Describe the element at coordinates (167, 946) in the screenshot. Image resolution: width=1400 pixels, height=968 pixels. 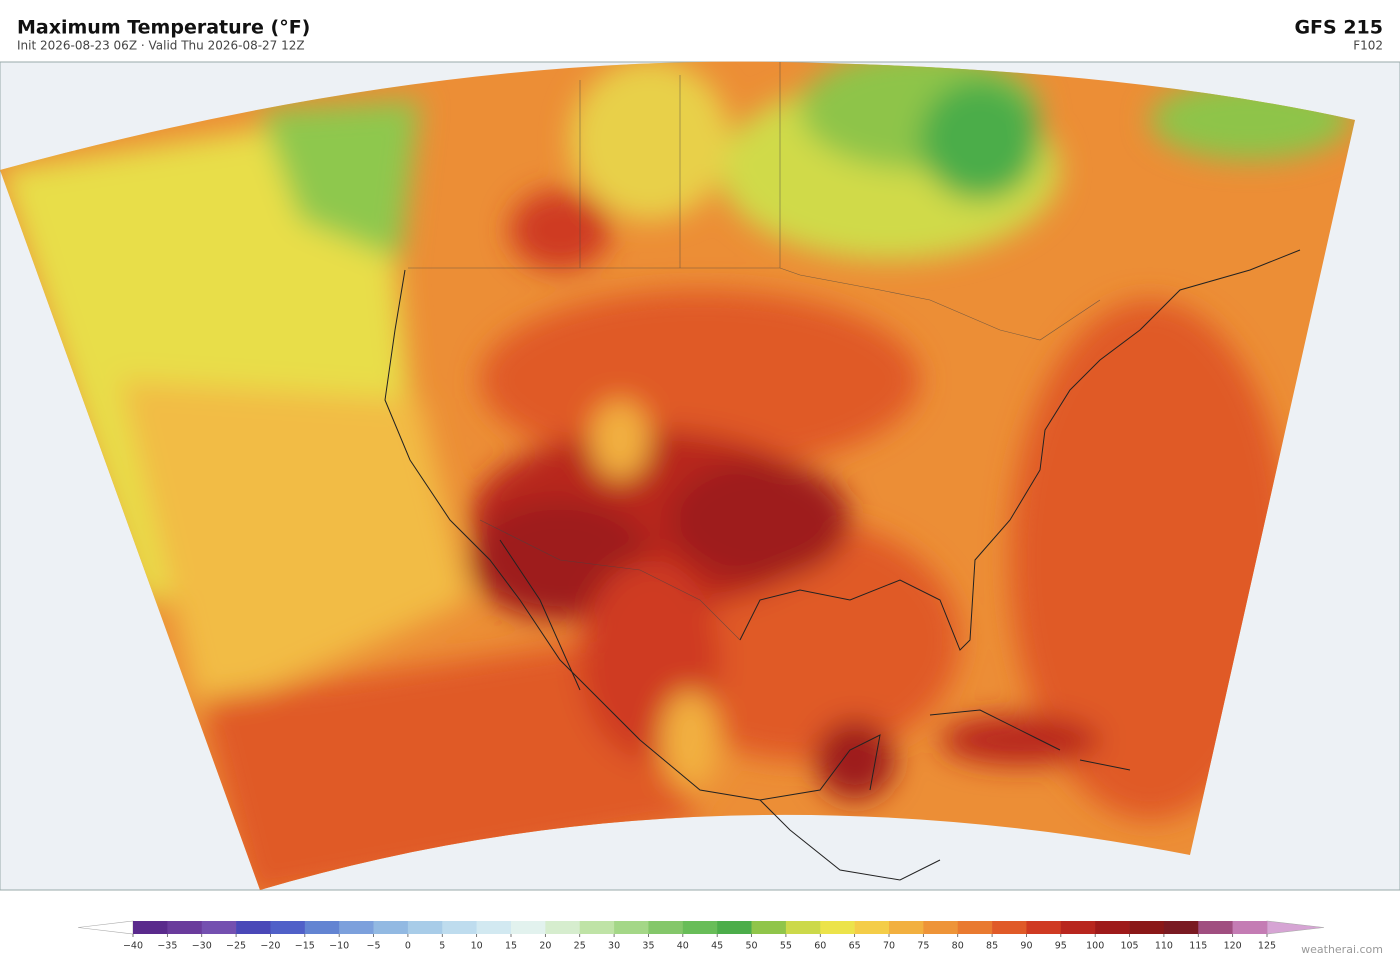
I see `colorbar-tick-label: −35` at that location.